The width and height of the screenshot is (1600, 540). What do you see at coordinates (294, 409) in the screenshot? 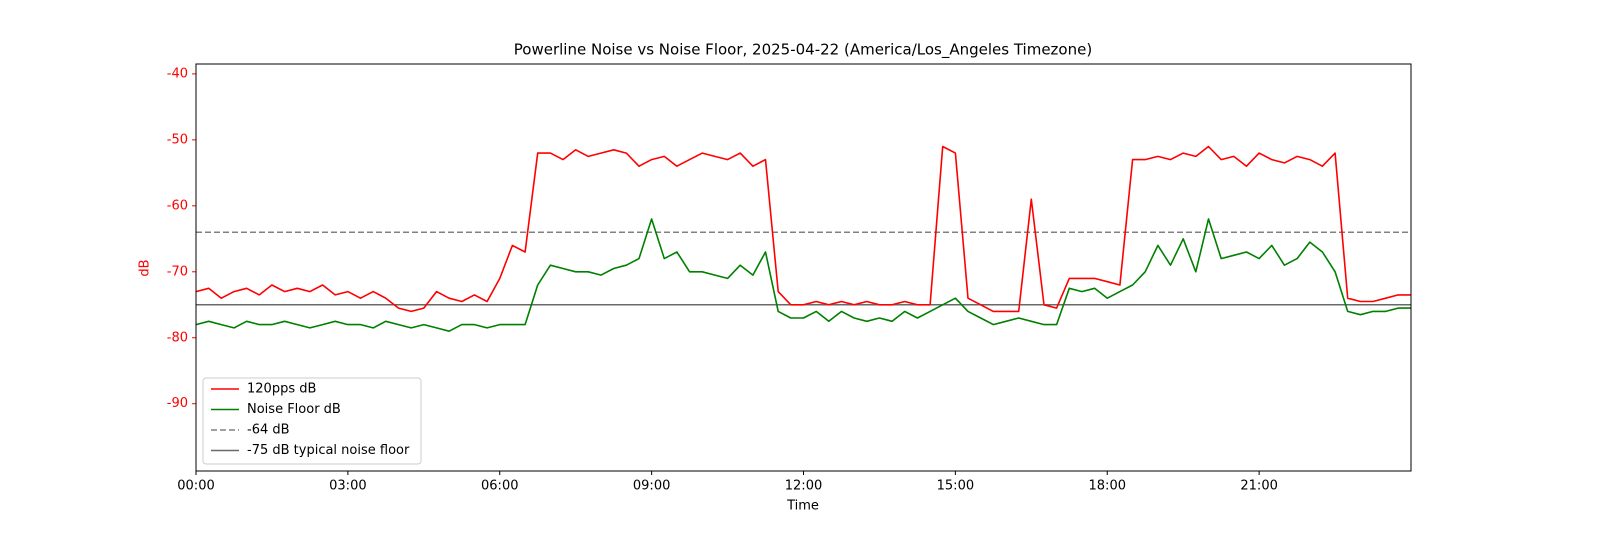
I see `legend-label: Noise Floor dB` at bounding box center [294, 409].